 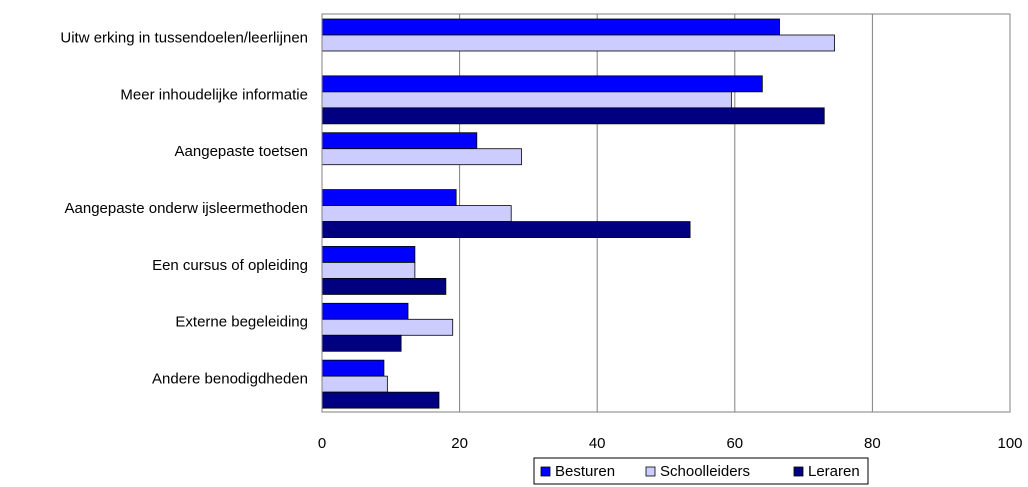 I want to click on legend-label-schoolleiders: Schoolleiders, so click(x=705, y=471).